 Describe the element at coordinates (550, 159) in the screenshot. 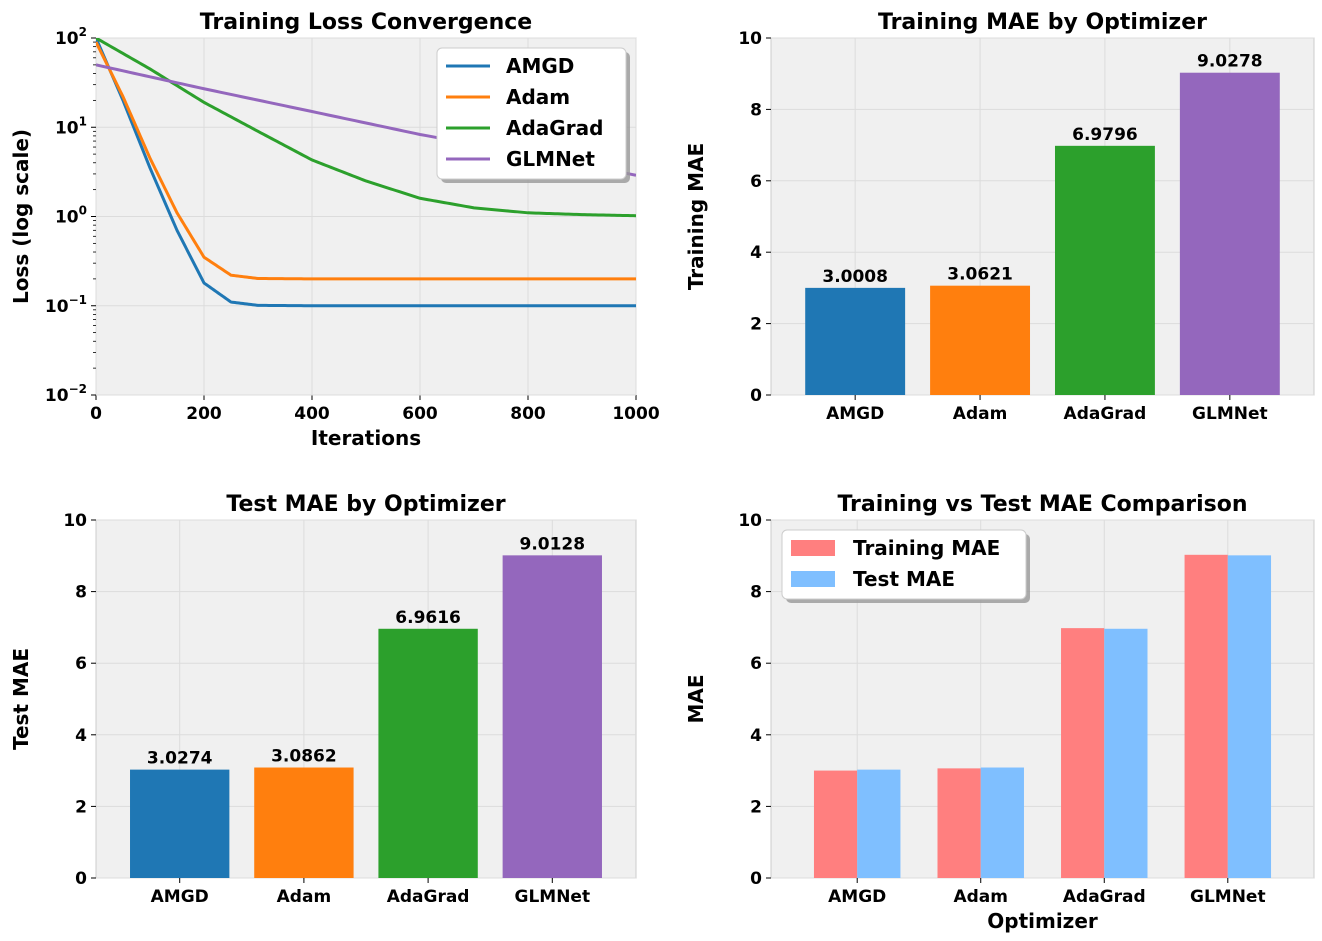

I see `legend-label: GLMNet` at that location.